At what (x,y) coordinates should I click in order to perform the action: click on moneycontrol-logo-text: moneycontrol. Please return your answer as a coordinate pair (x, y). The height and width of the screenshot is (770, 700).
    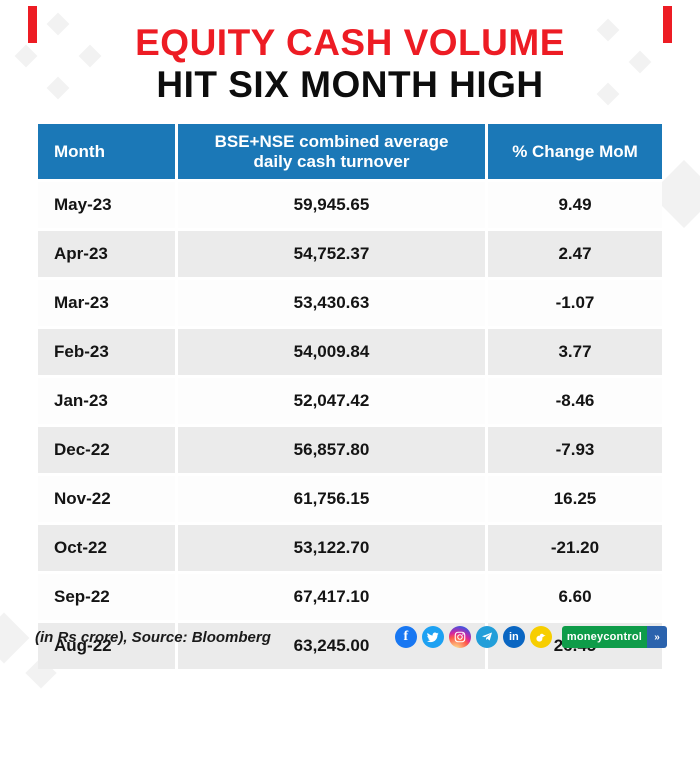
    Looking at the image, I should click on (604, 637).